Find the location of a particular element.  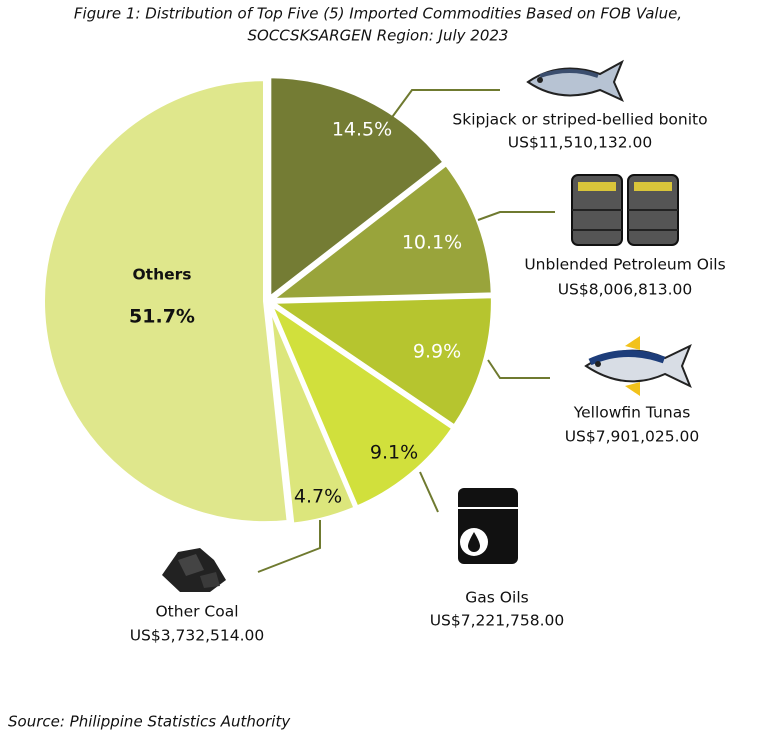

slice-label: Others is located at coordinates (161, 275).